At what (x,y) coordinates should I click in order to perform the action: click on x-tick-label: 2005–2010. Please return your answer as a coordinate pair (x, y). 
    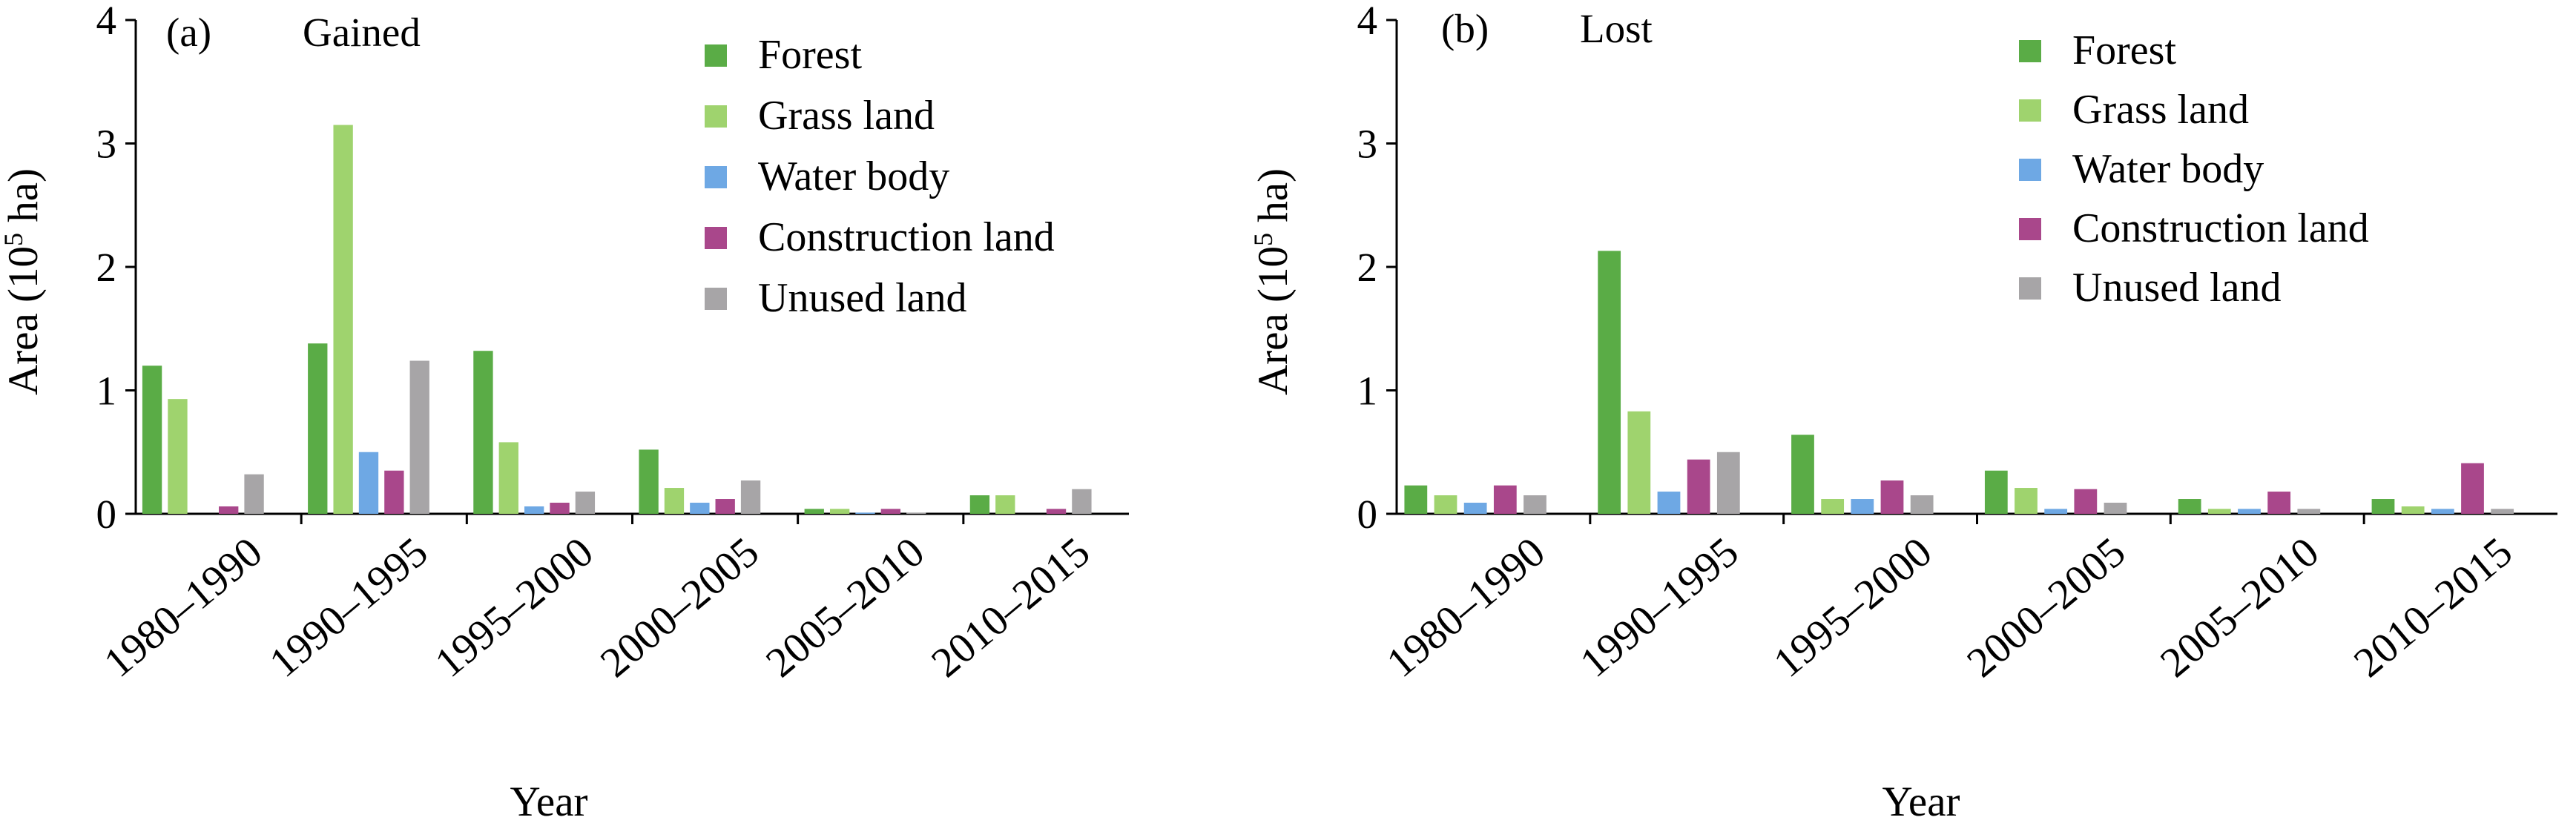
    Looking at the image, I should click on (845, 608).